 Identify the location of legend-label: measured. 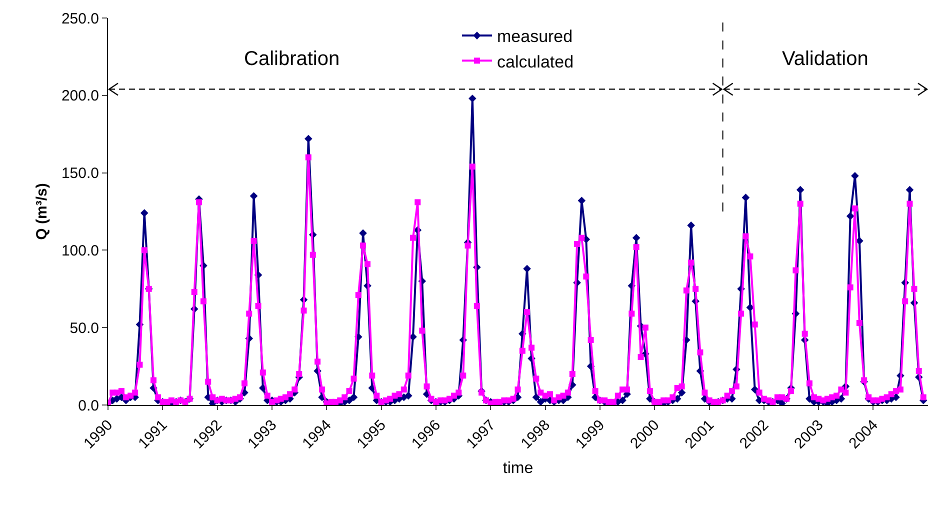
(535, 36).